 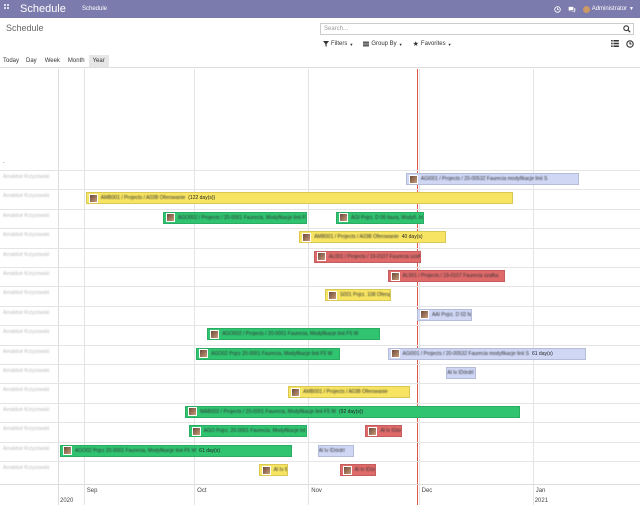 I want to click on gantt-bar: AAI Pojrz. D 02 fauraModyfi lnl S, so click(x=444, y=314).